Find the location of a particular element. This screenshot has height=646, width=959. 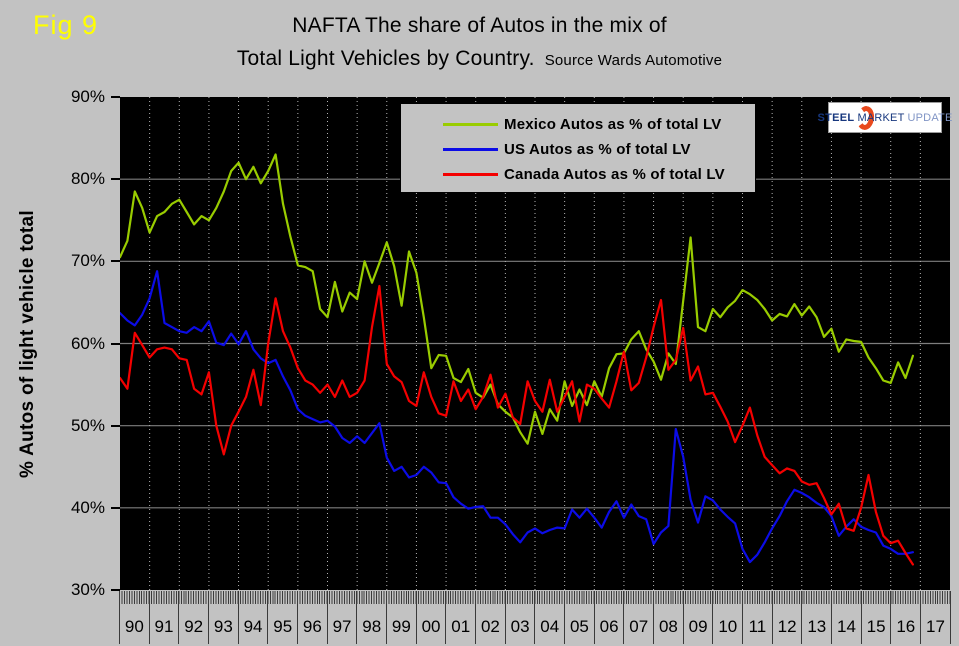

x-tick-label: 93 is located at coordinates (223, 617).